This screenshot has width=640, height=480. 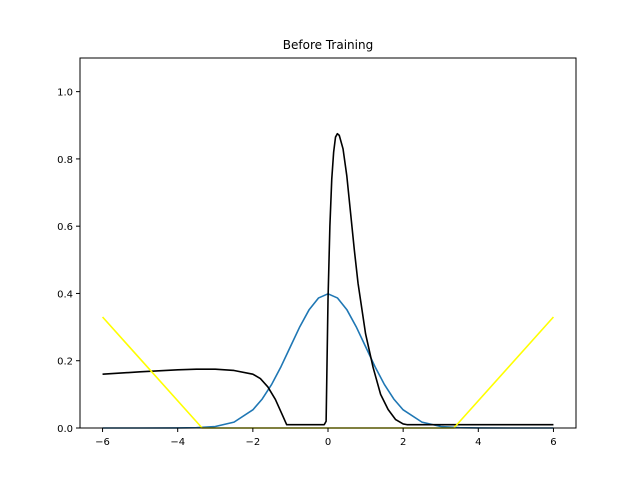 What do you see at coordinates (65, 93) in the screenshot?
I see `y-tick-label: 1.0` at bounding box center [65, 93].